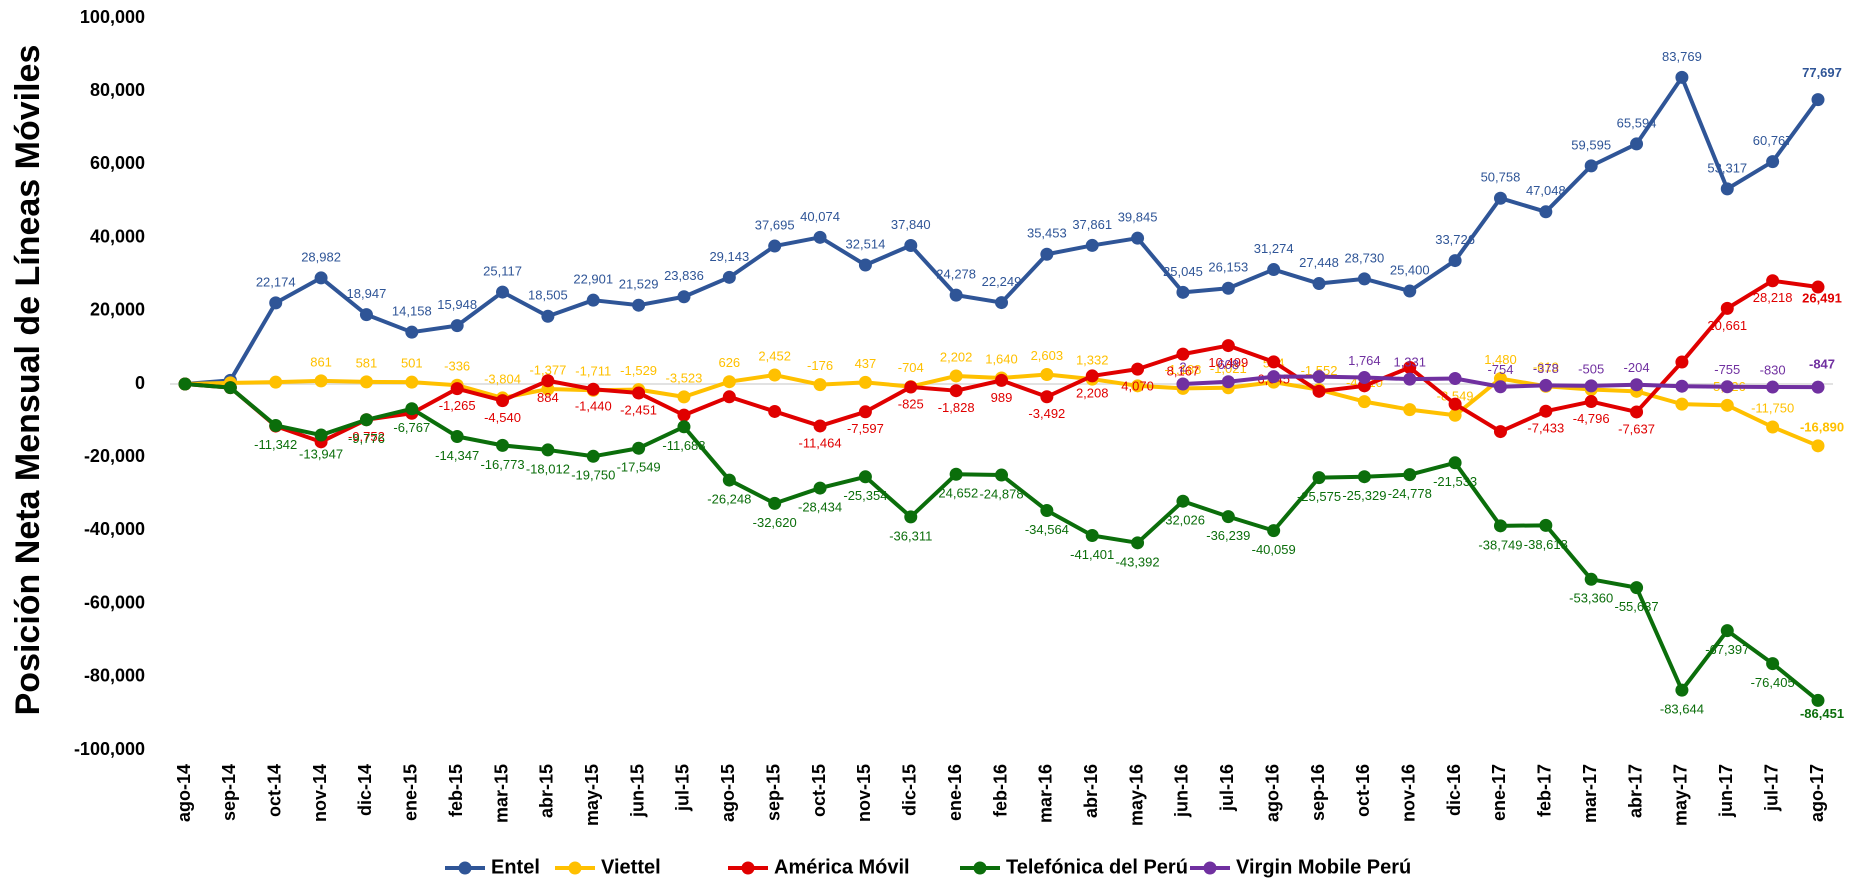 The width and height of the screenshot is (1857, 881). I want to click on x-tick-label: mar-15, so click(501, 793).